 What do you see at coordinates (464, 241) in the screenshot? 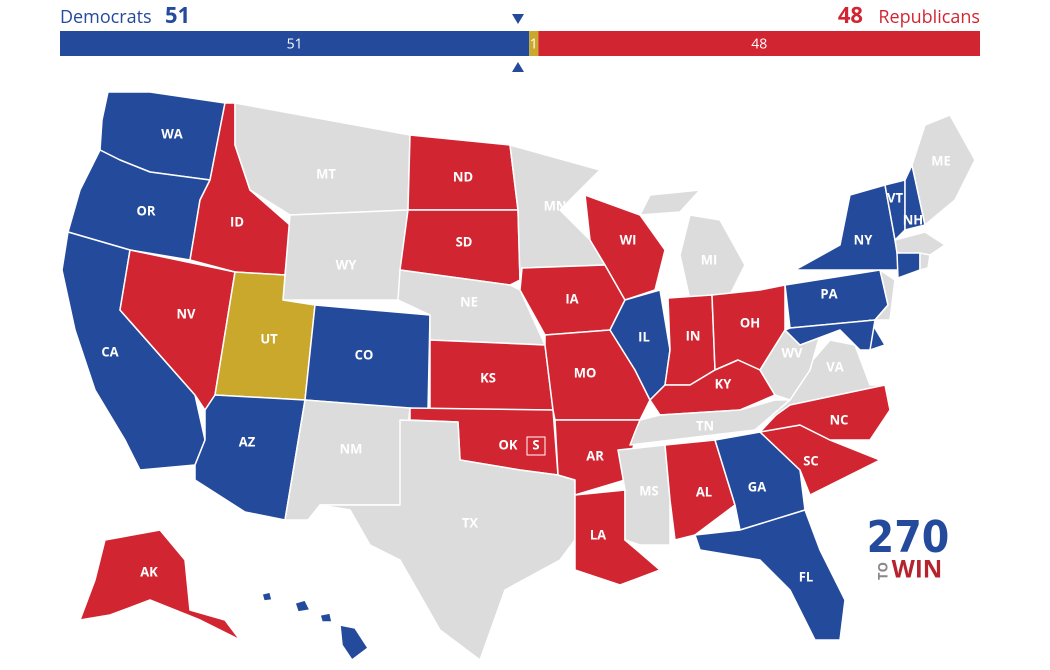
I see `state-label: SD` at bounding box center [464, 241].